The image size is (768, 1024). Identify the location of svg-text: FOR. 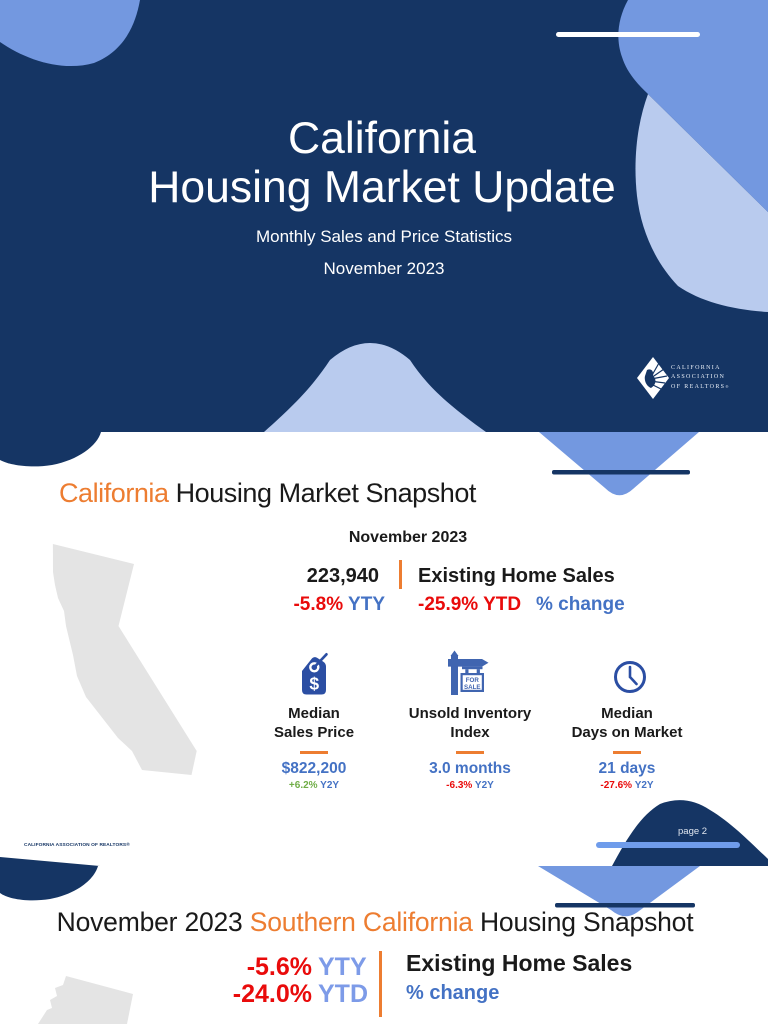
(473, 680).